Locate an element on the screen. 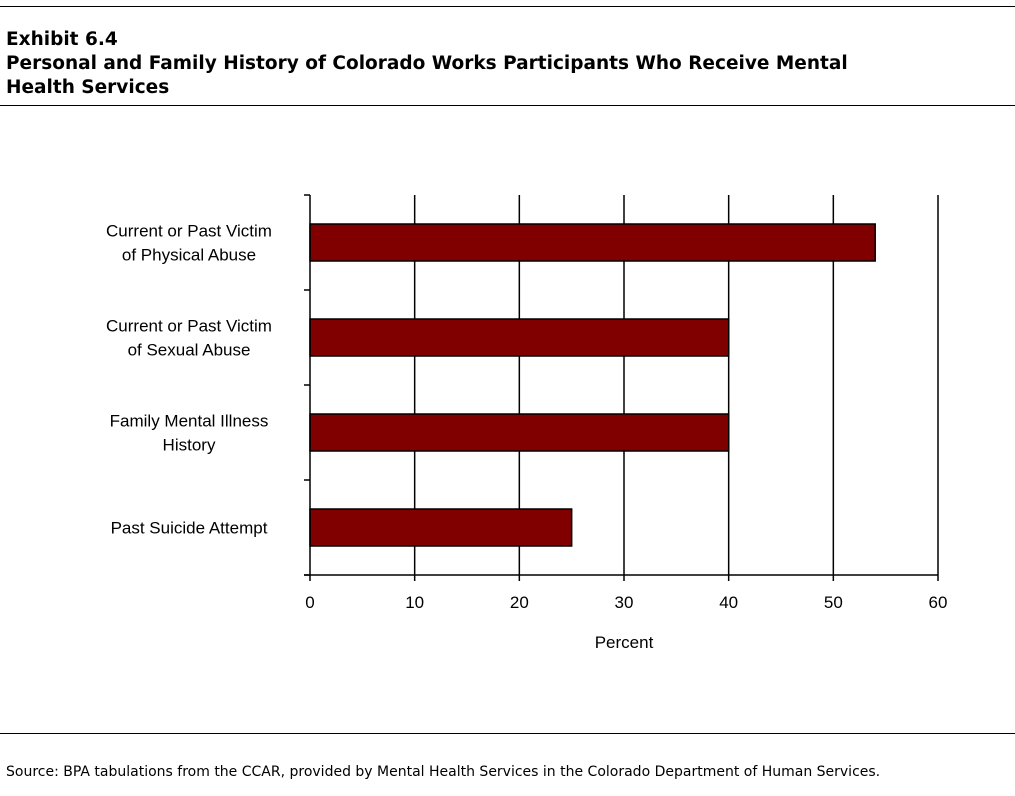  category-label-0: Current or Past Victim of Physical Abuse is located at coordinates (189, 243).